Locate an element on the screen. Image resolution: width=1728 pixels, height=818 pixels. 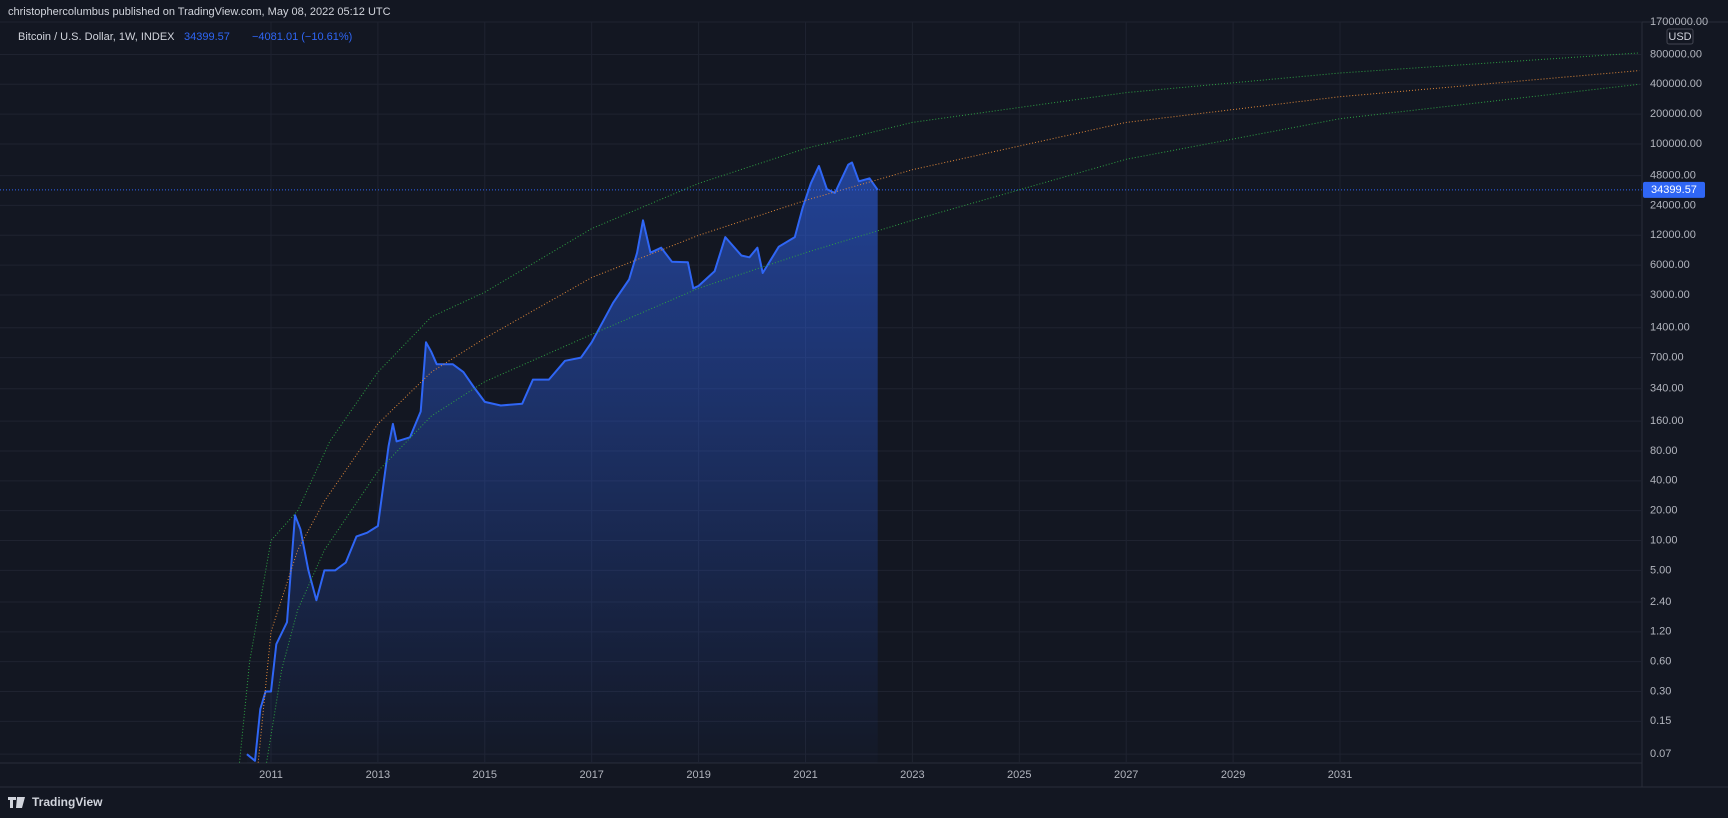
currency-box is located at coordinates (1680, 36).